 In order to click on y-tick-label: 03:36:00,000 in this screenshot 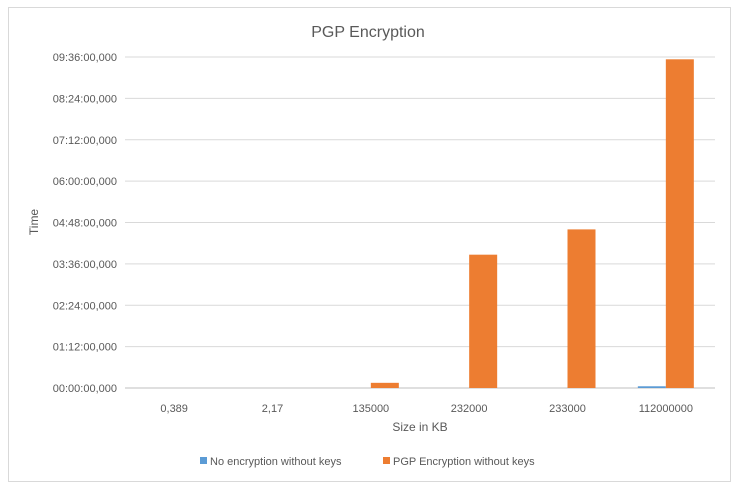, I will do `click(85, 265)`.